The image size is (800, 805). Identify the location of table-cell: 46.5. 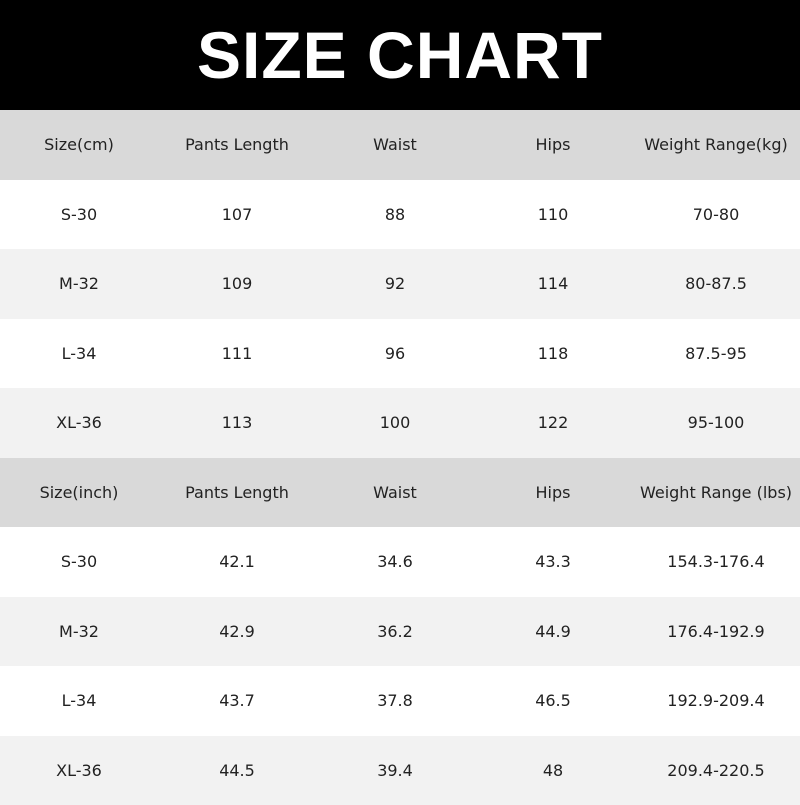
(553, 700).